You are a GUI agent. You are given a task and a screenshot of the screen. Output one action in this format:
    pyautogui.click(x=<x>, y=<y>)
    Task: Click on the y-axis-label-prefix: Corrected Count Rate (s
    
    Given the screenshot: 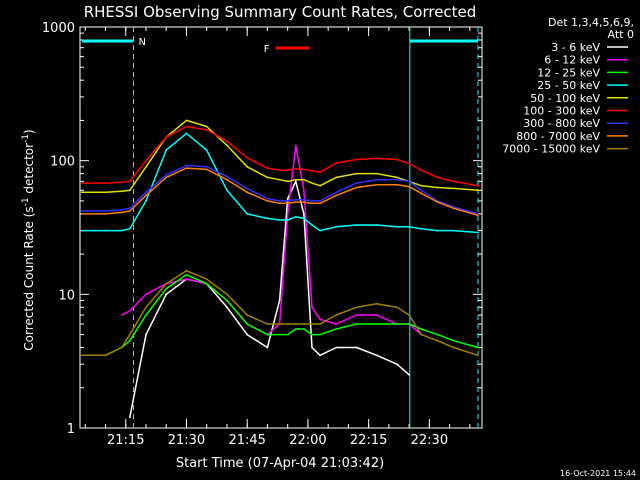 What is the action you would take?
    pyautogui.click(x=29, y=278)
    